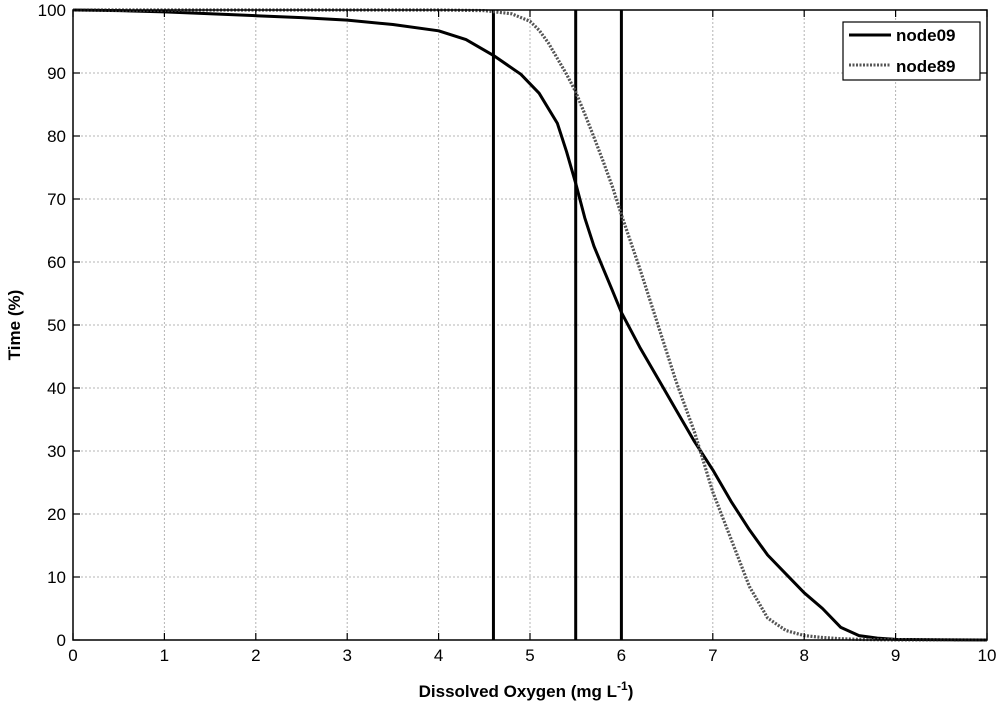  I want to click on x-tick-label: 9, so click(895, 655).